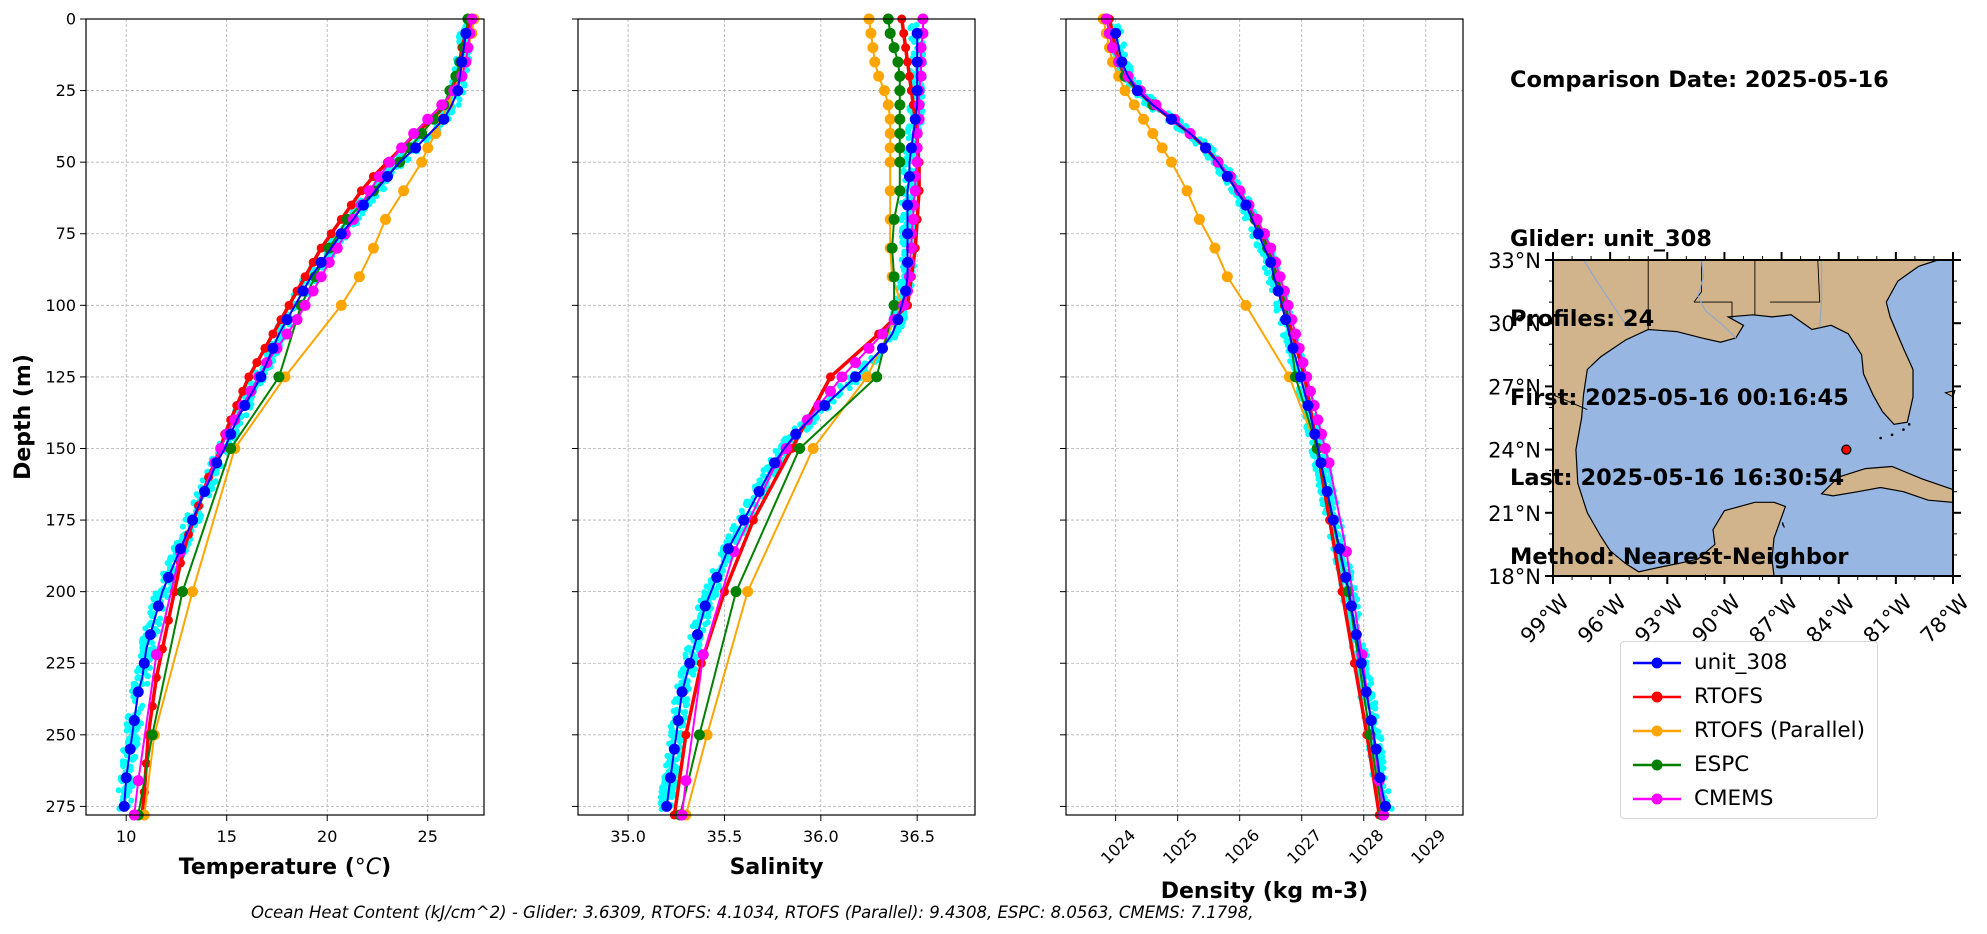 This screenshot has width=1987, height=934. Describe the element at coordinates (1180, 847) in the screenshot. I see `x-tick-label: 1025` at that location.